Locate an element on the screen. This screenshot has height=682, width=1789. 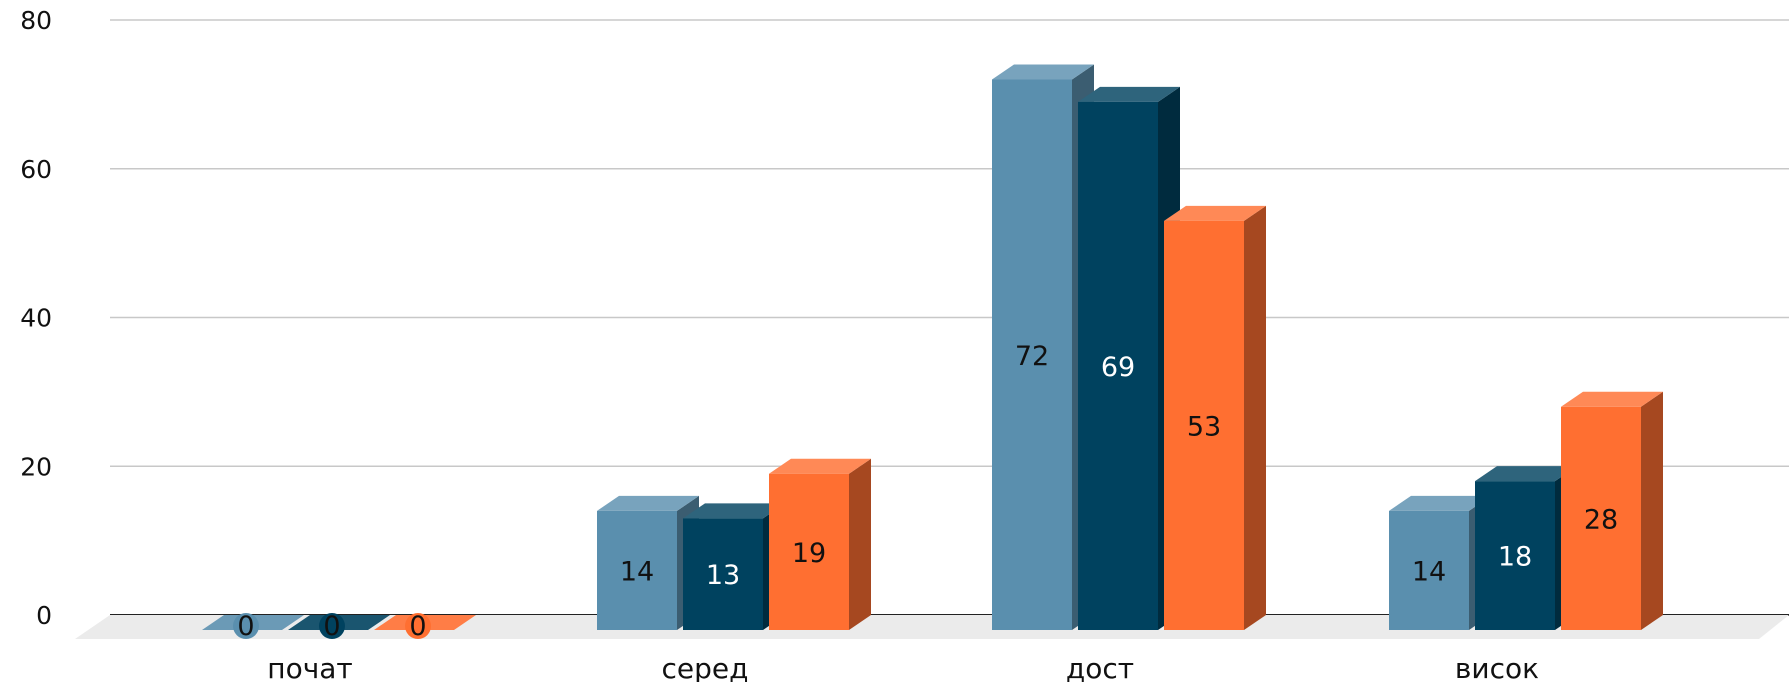
y-tick-label: 0 is located at coordinates (44, 615).